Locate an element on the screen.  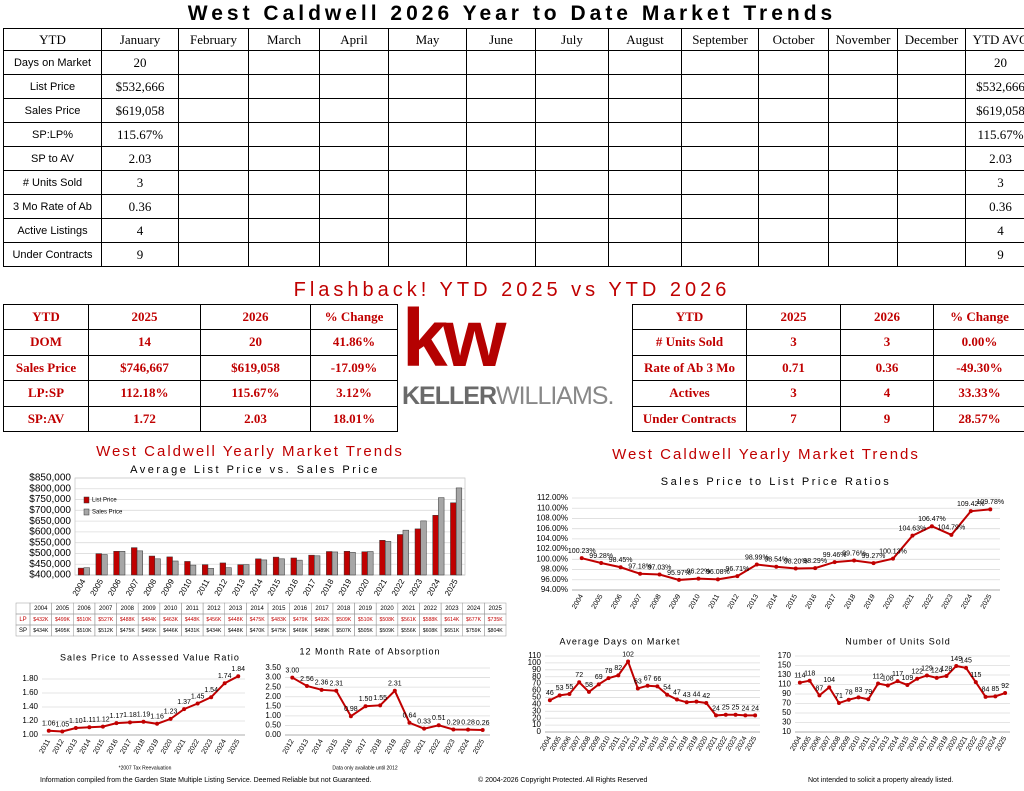
value-label: 1.74 is located at coordinates (225, 676).